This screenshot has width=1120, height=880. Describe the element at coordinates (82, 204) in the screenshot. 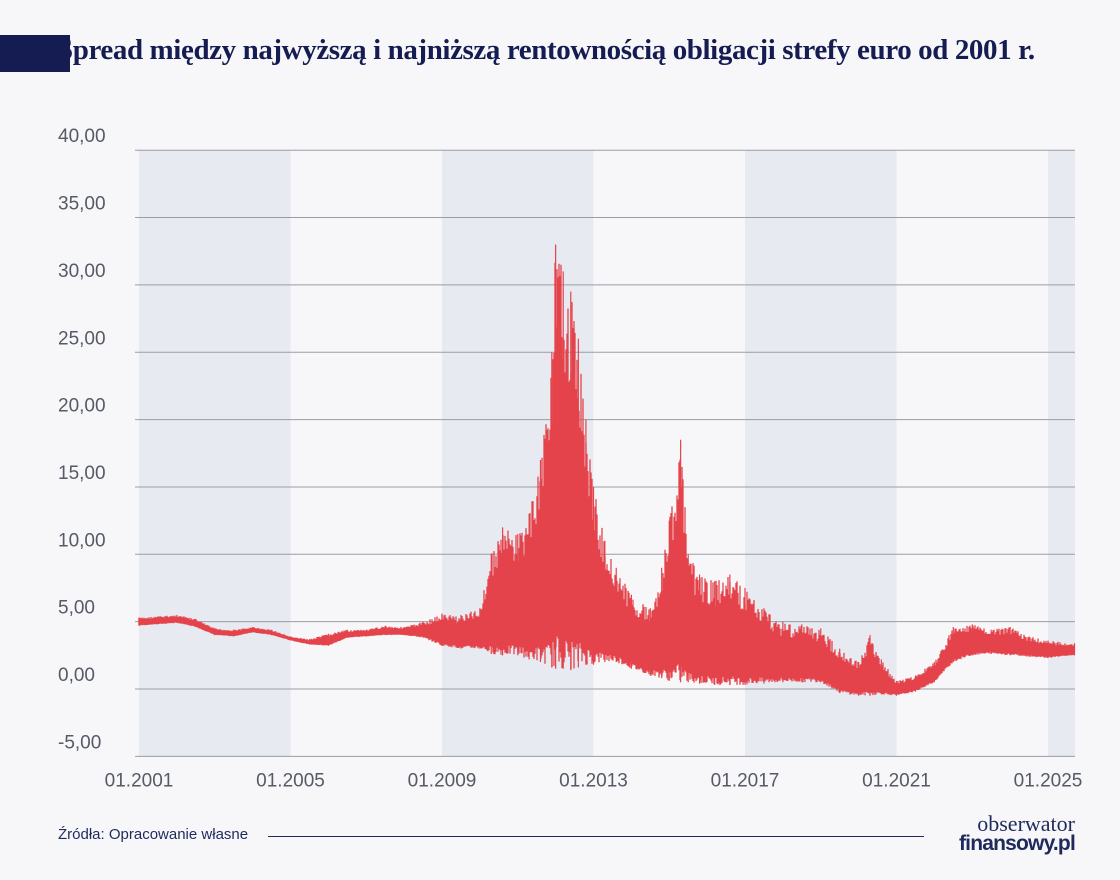

I see `y-tick-label: 35,00` at that location.